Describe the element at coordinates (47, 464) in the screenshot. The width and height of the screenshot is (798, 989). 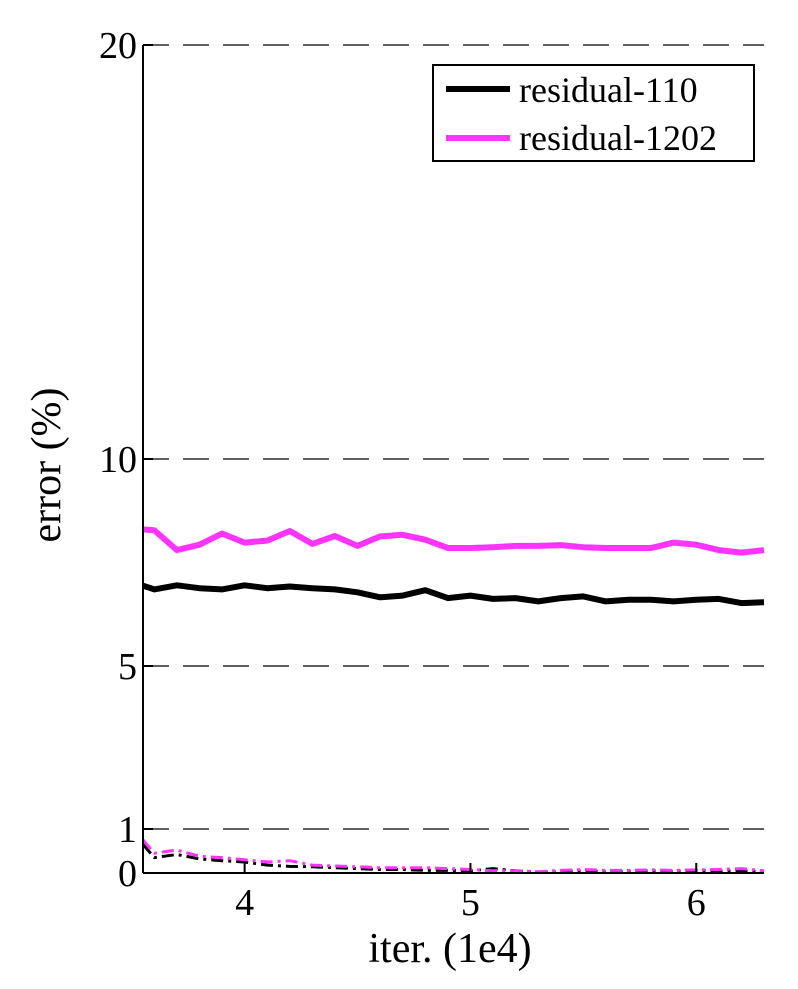
I see `y-axis-title: error (%)` at that location.